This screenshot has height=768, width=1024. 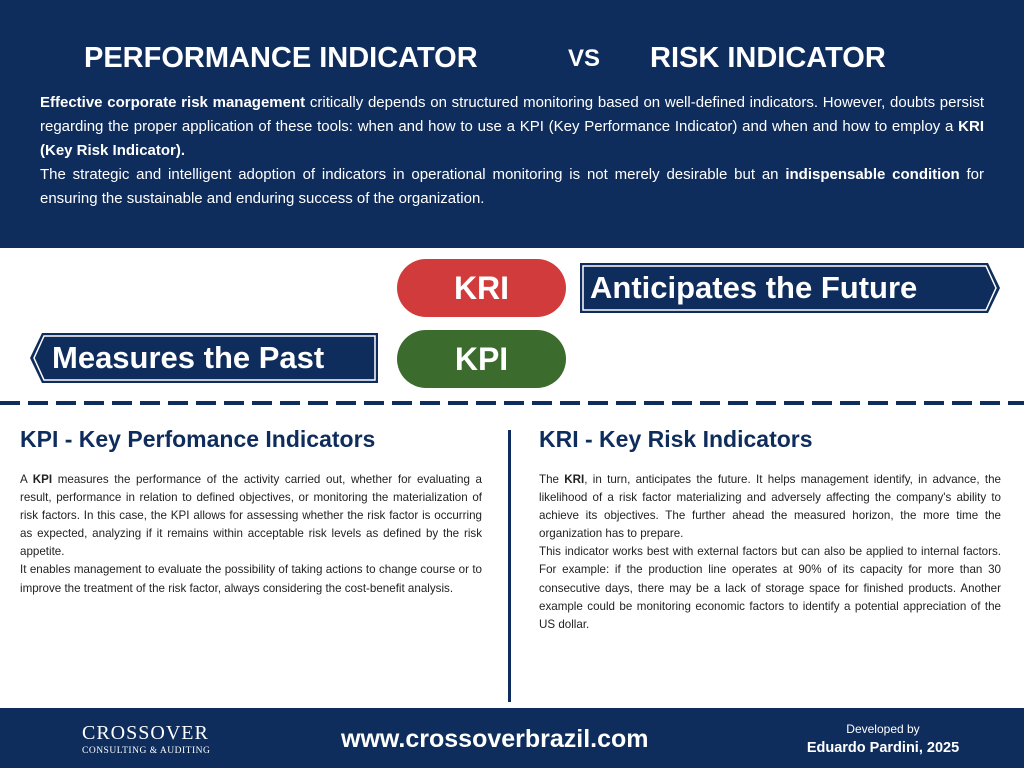 I want to click on kpi-heading: KPI - Key Perfomance Indicators, so click(x=198, y=439).